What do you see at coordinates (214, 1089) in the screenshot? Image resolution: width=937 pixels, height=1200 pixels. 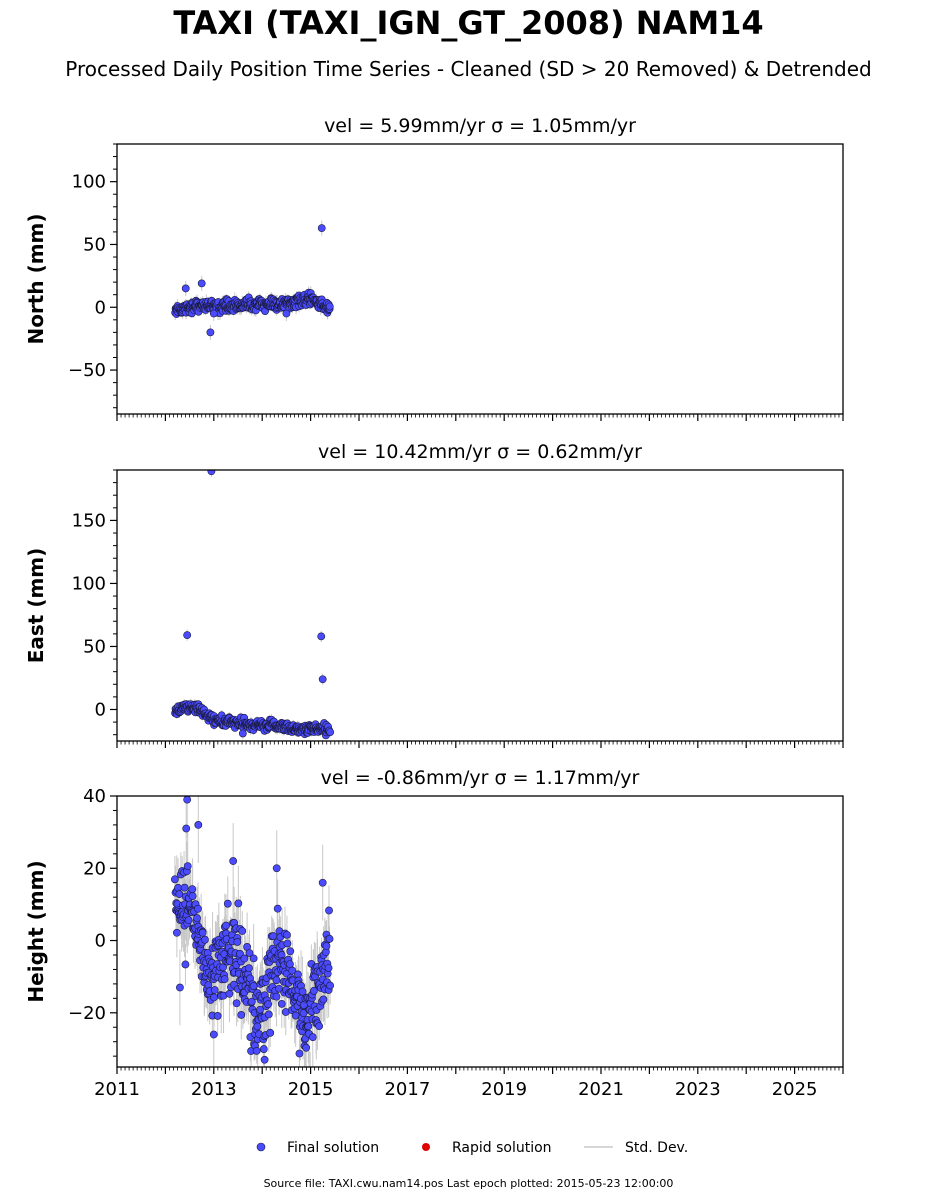 I see `x-tick-label: 2013` at bounding box center [214, 1089].